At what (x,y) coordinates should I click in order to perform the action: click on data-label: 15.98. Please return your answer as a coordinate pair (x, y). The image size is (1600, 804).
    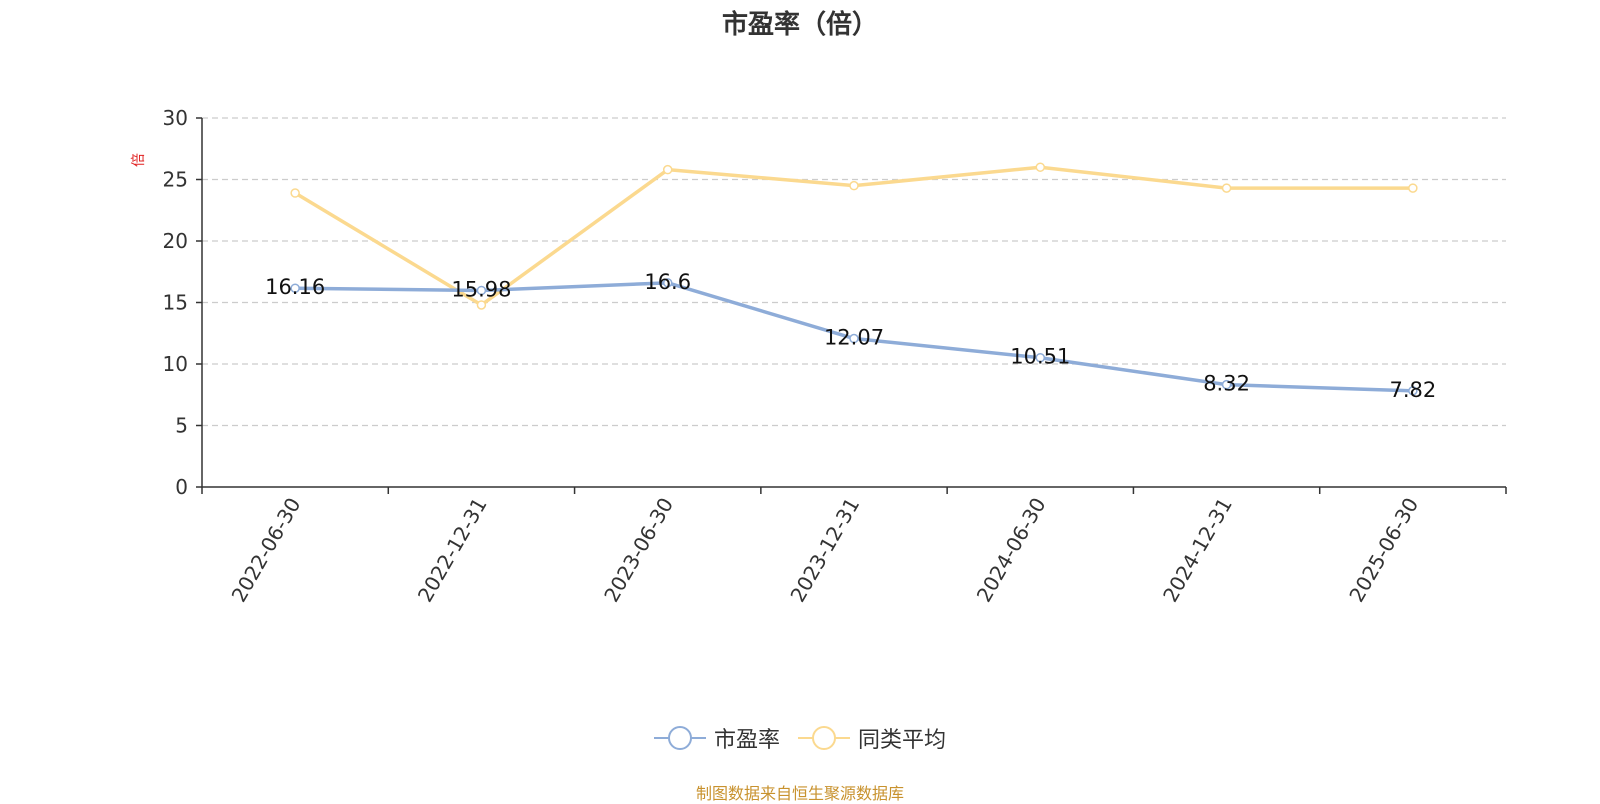
    Looking at the image, I should click on (481, 289).